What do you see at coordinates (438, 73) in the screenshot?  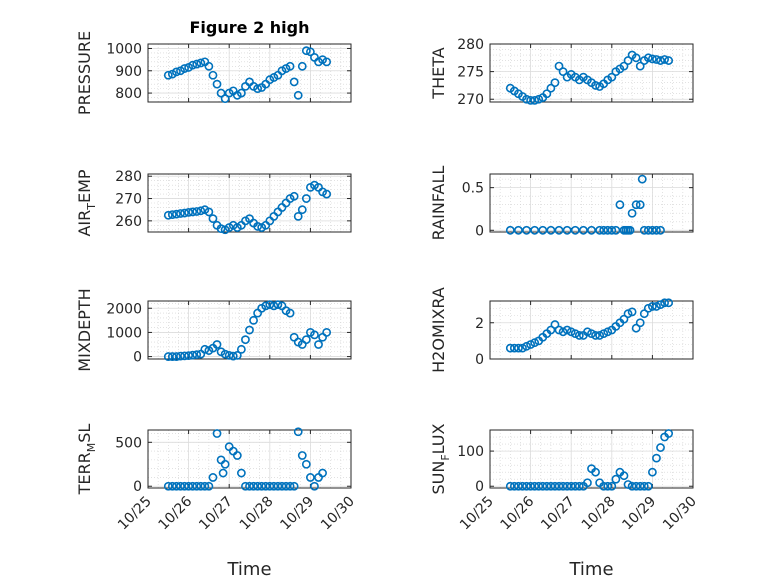 I see `y-axis-label: THETA` at bounding box center [438, 73].